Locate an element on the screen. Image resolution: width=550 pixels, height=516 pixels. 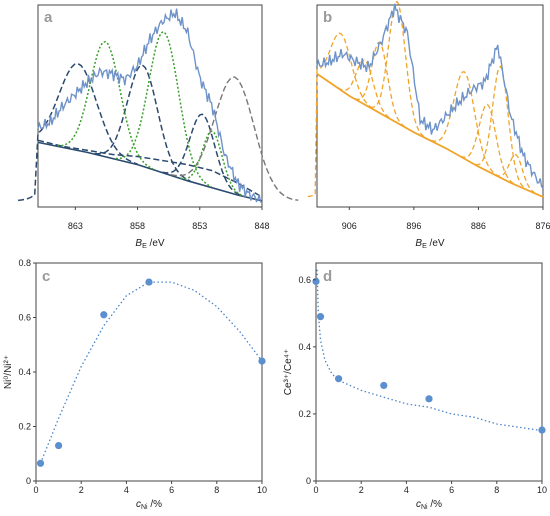
panel-b-x-tick-label: 876 is located at coordinates (542, 226).